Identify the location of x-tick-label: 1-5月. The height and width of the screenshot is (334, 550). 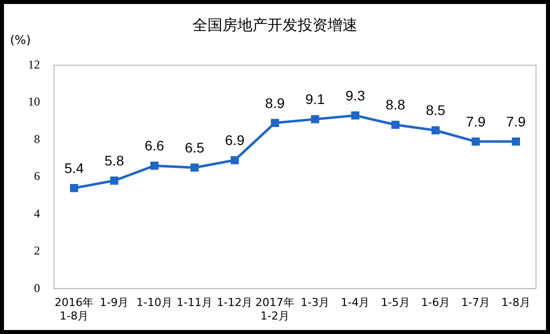
(395, 303).